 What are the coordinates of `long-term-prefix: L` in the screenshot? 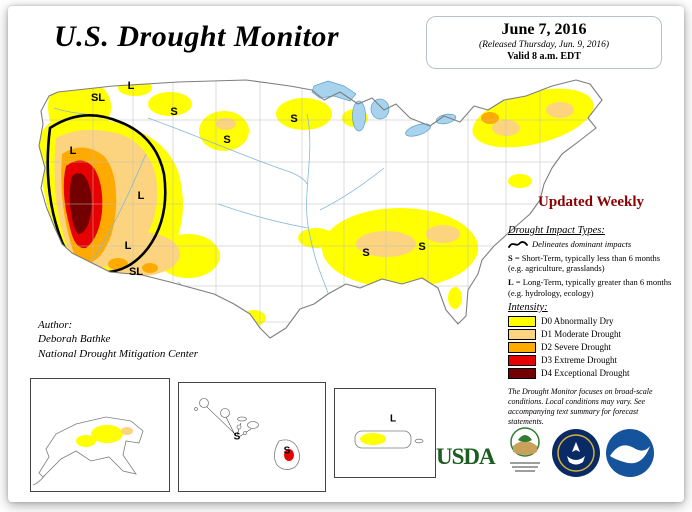 It's located at (511, 282).